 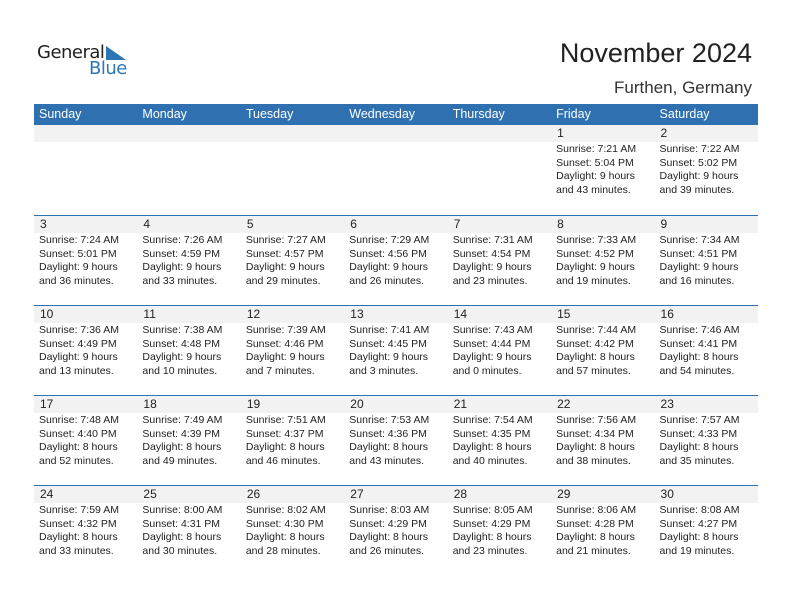 I want to click on day-number, so click(x=86, y=133).